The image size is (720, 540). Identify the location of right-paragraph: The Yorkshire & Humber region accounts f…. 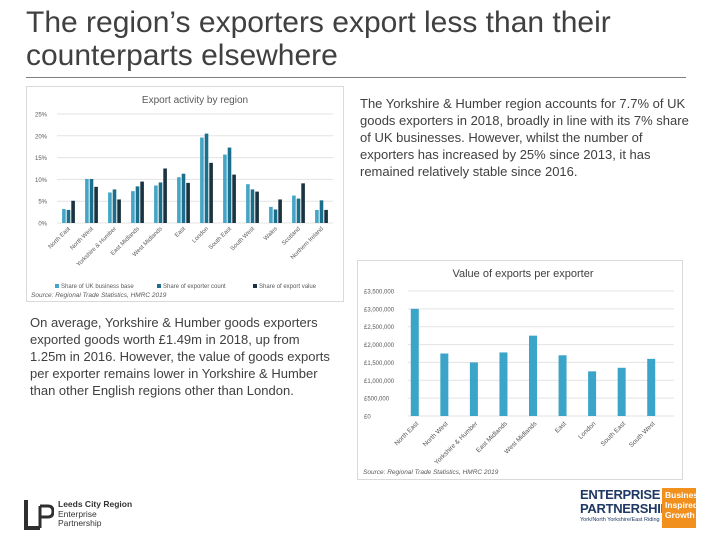
(524, 137).